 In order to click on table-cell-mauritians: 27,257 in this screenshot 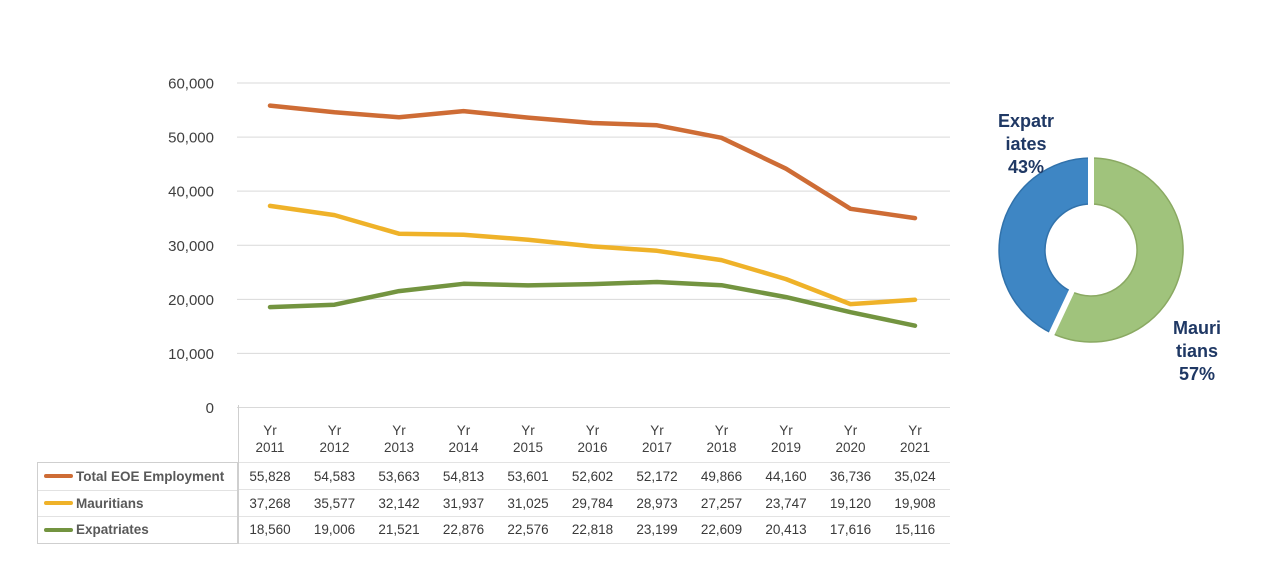, I will do `click(721, 503)`.